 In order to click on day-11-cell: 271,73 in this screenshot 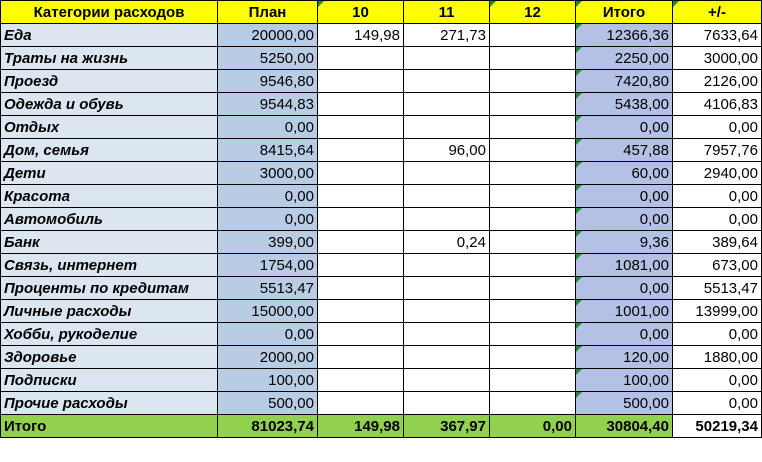, I will do `click(446, 35)`.